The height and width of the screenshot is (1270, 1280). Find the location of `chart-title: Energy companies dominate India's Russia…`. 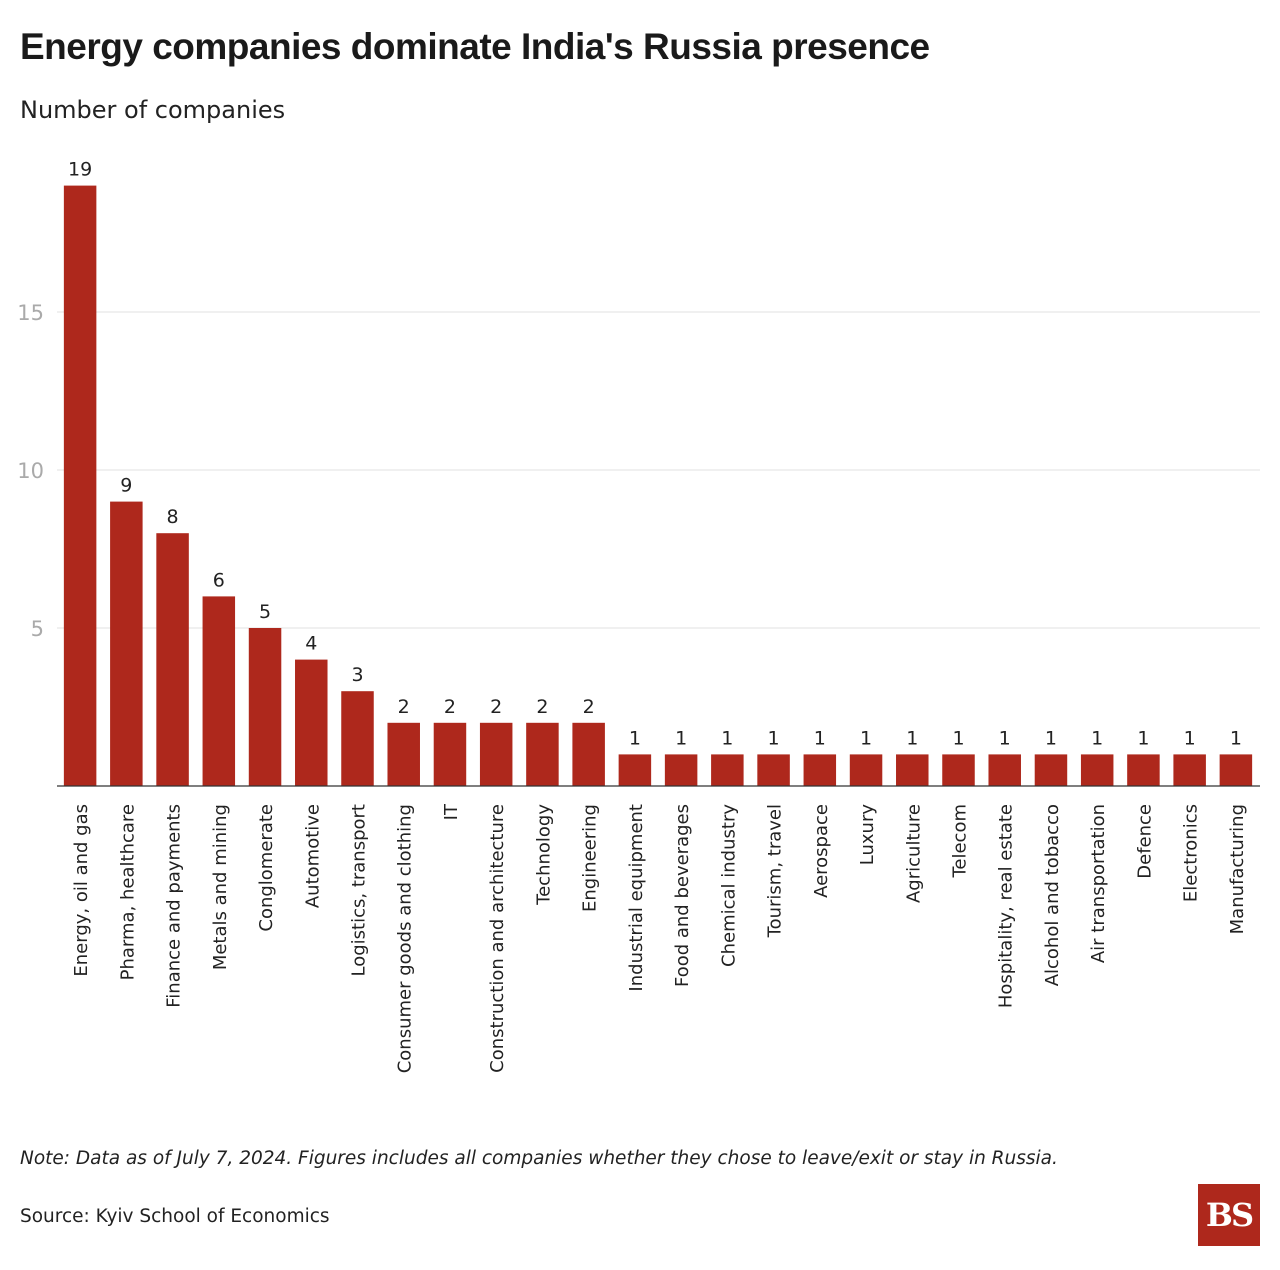

chart-title: Energy companies dominate India's Russia… is located at coordinates (475, 46).